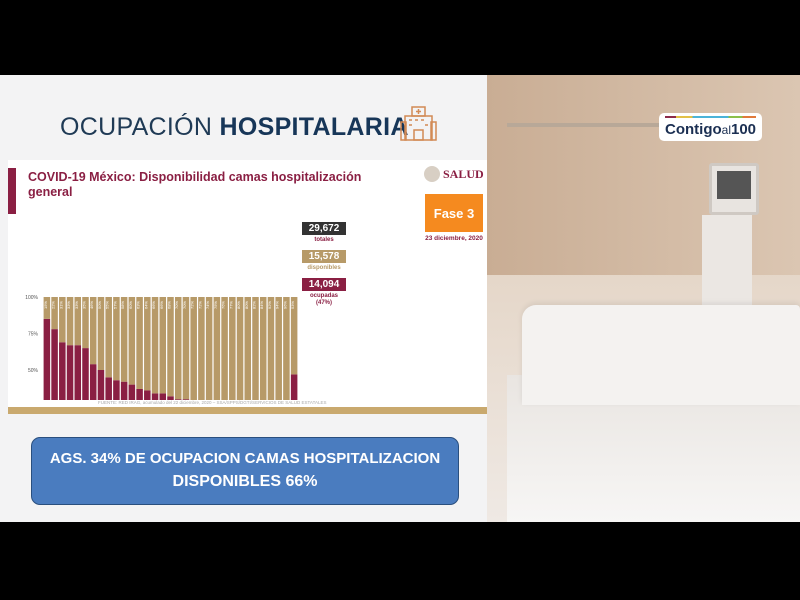 The height and width of the screenshot is (600, 800). I want to click on bar-value-label: 53%, so click(292, 305).